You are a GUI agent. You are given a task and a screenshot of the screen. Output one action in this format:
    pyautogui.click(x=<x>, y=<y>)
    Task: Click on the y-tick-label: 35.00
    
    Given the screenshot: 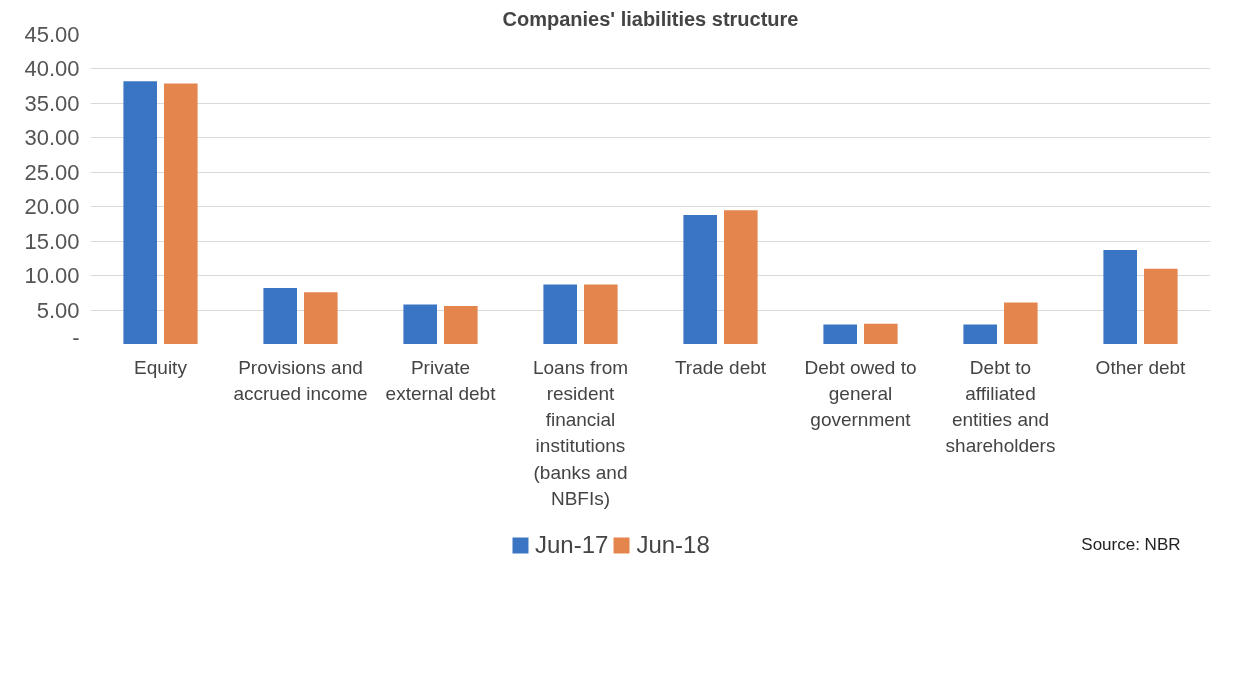 What is the action you would take?
    pyautogui.click(x=52, y=103)
    